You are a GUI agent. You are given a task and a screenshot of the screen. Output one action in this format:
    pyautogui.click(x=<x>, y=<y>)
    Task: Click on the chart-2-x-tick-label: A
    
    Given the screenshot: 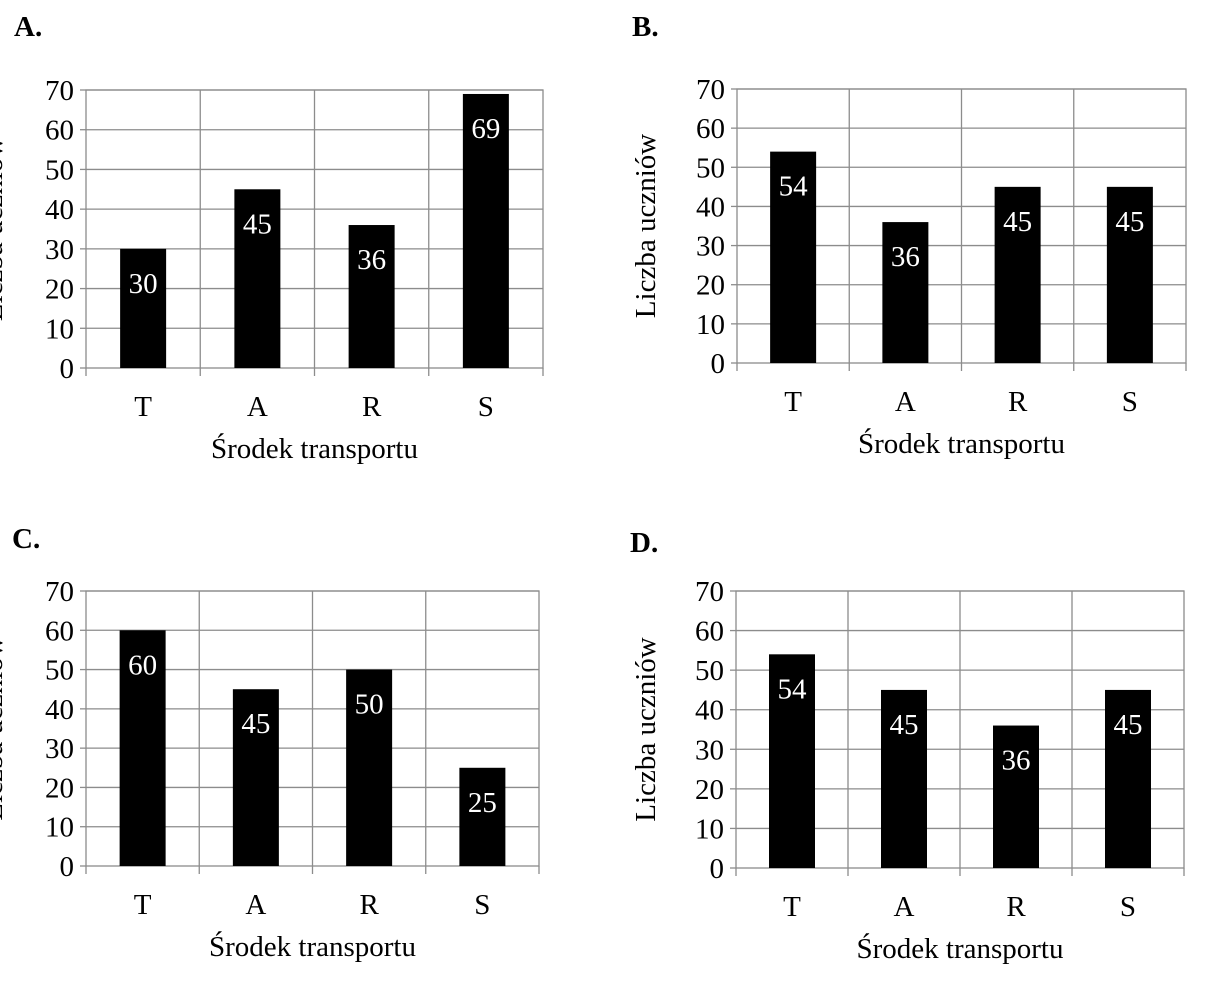 What is the action you would take?
    pyautogui.click(x=255, y=905)
    